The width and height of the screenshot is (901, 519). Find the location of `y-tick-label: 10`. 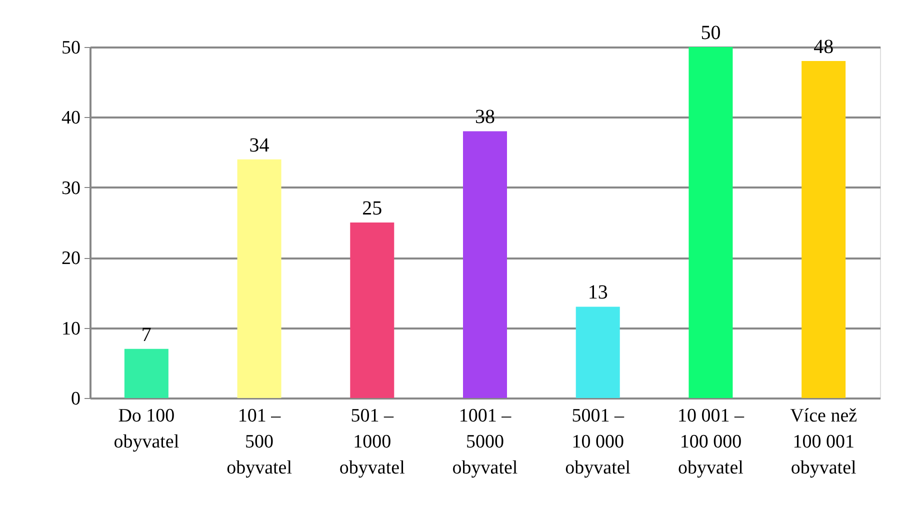

y-tick-label: 10 is located at coordinates (71, 329).